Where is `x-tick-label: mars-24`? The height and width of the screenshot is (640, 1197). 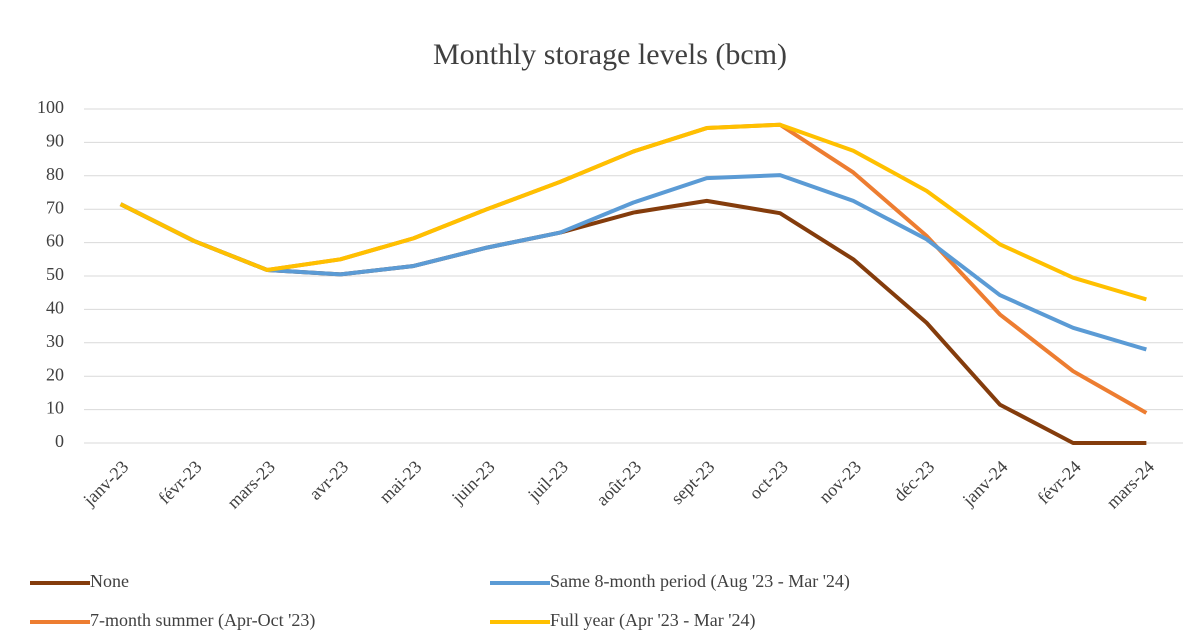 x-tick-label: mars-24 is located at coordinates (1130, 485).